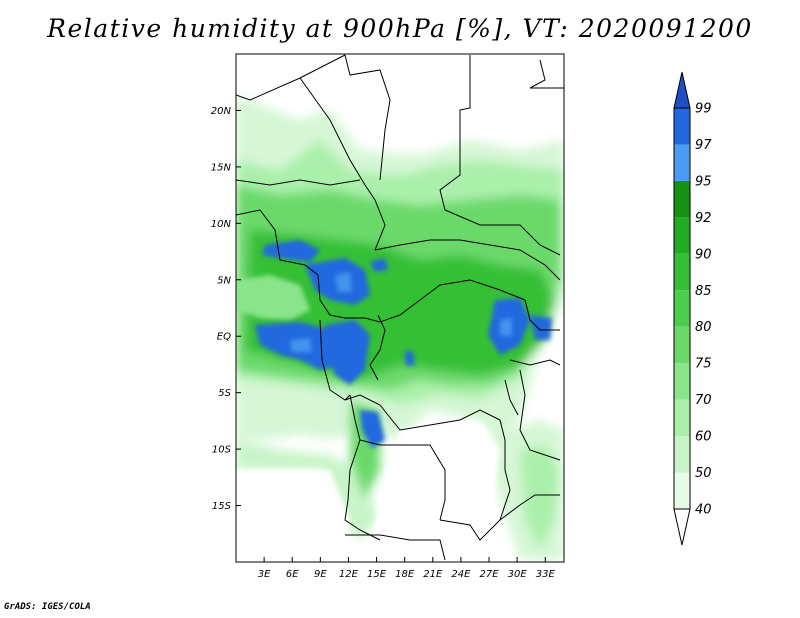 The width and height of the screenshot is (800, 618). Describe the element at coordinates (703, 291) in the screenshot. I see `colorbar-label: 85` at that location.